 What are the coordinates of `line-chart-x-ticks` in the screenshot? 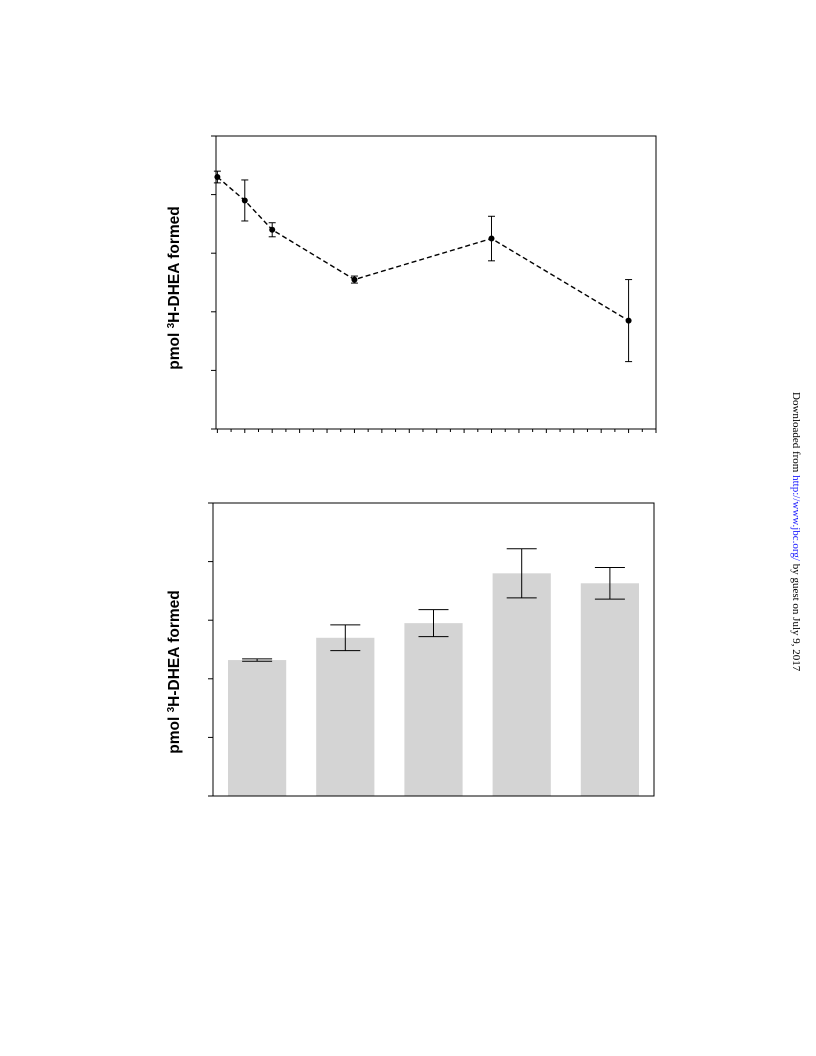 It's located at (436, 431).